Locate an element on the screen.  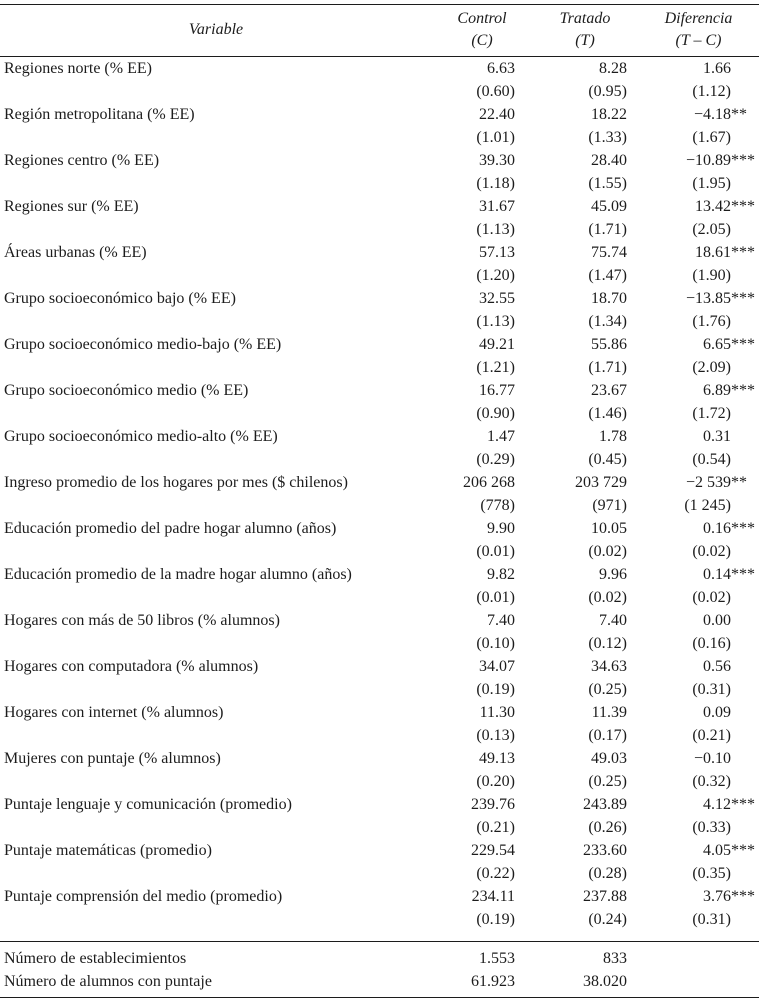
cell-variable: Hogares con más de 50 libros (% alumnos) is located at coordinates (142, 620).